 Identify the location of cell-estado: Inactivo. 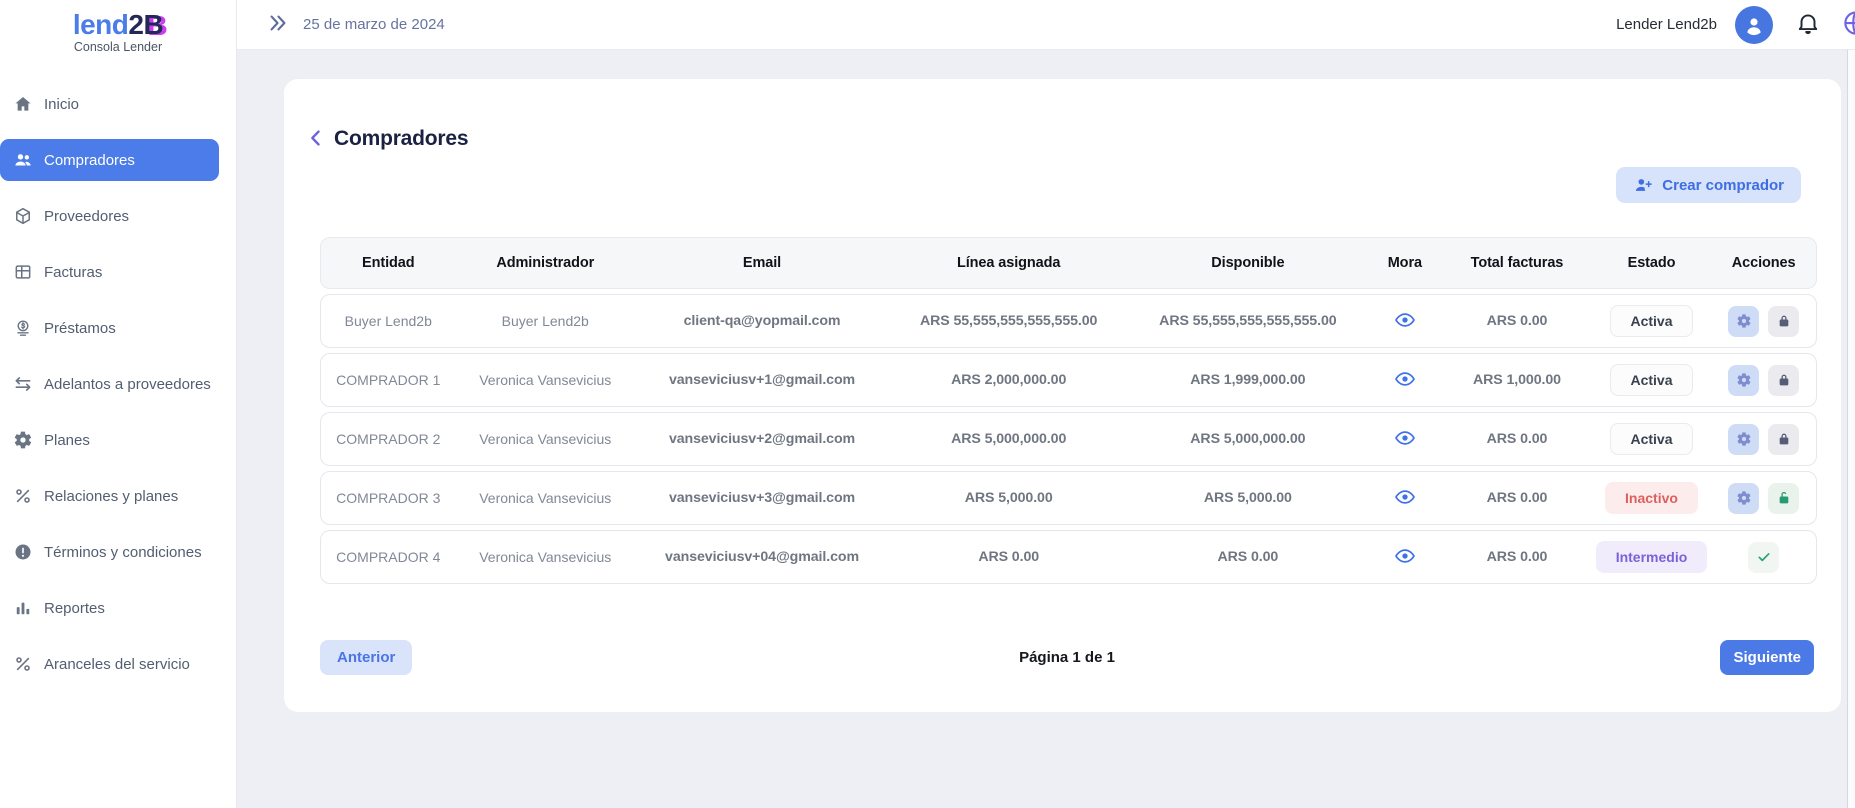
(1652, 498).